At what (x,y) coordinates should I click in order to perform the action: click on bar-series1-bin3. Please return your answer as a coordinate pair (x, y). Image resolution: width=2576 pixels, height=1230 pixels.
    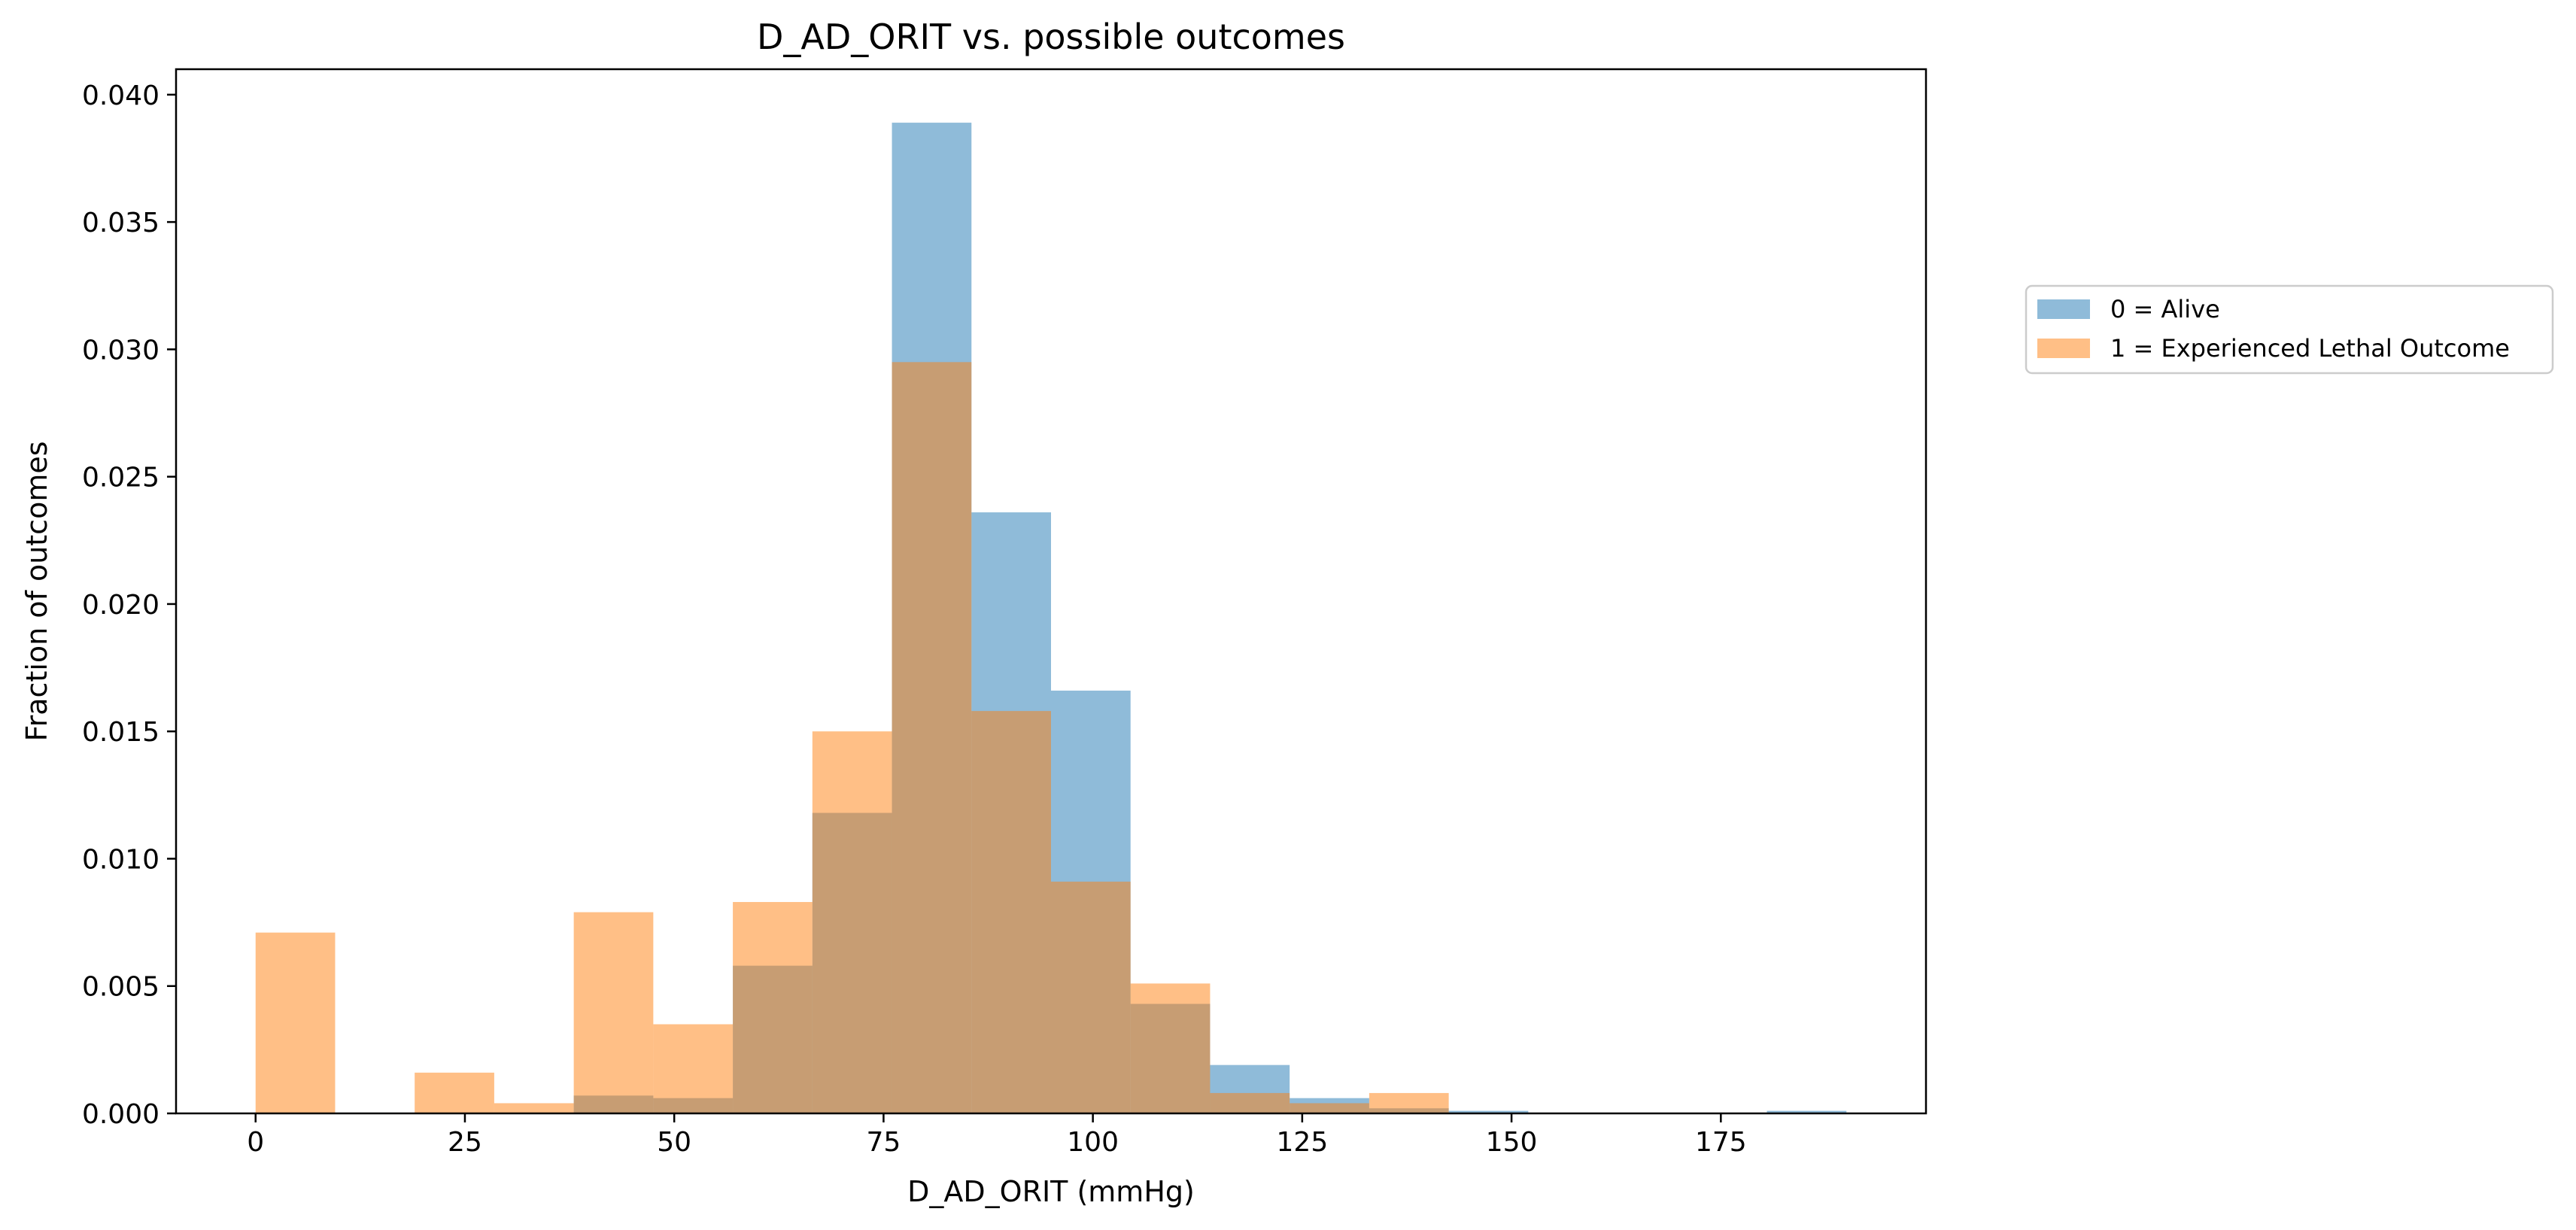
    Looking at the image, I should click on (534, 1108).